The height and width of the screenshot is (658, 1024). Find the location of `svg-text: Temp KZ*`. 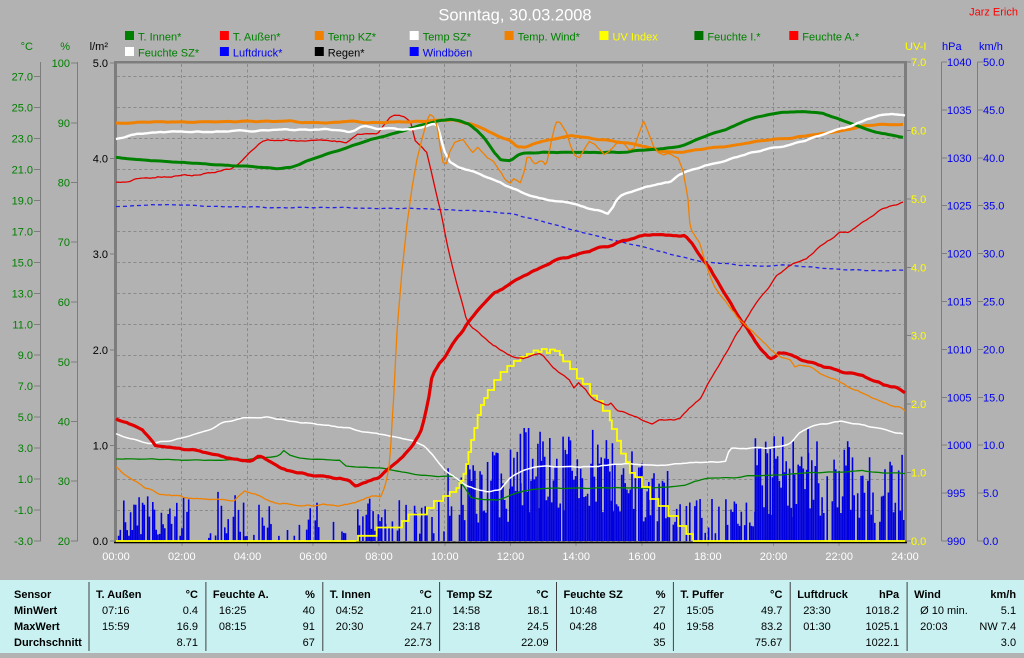

svg-text: Temp KZ* is located at coordinates (352, 38).